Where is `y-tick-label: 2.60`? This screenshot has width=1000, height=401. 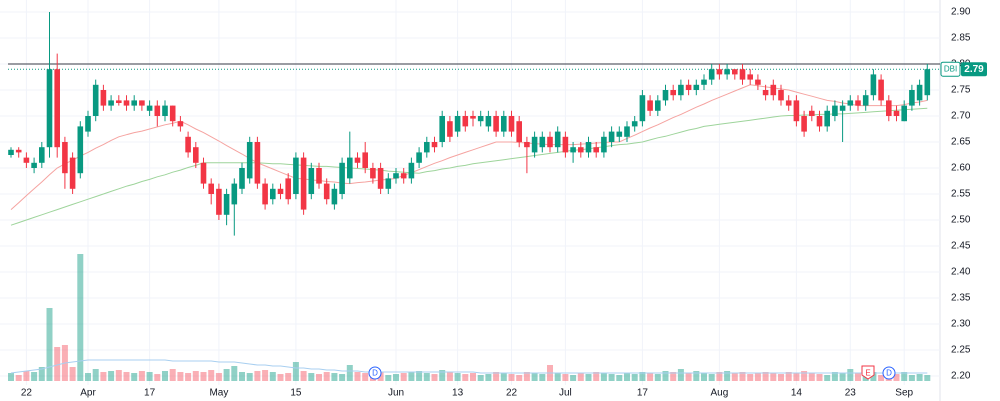
y-tick-label: 2.60 is located at coordinates (961, 168).